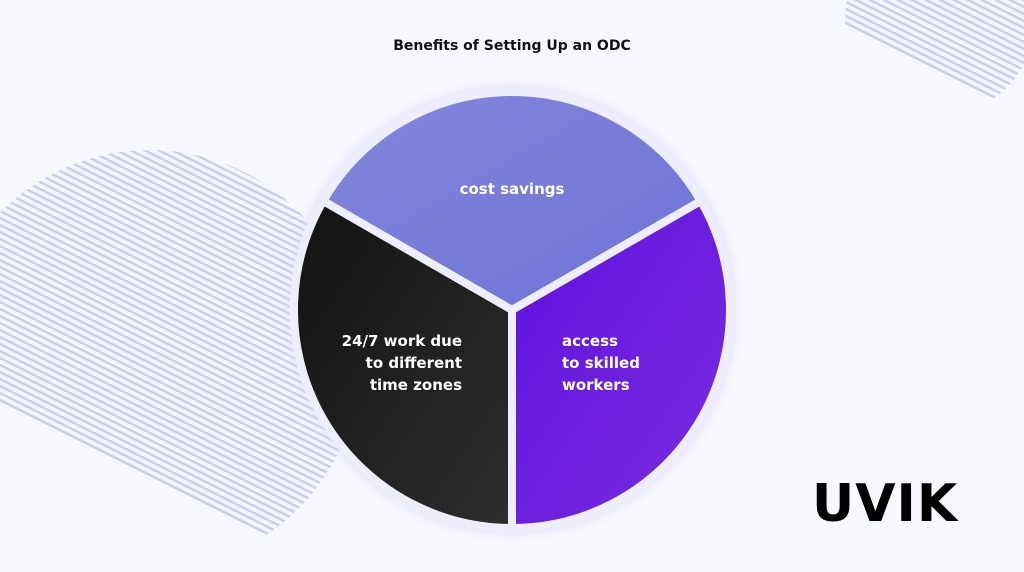 Image resolution: width=1024 pixels, height=572 pixels. Describe the element at coordinates (596, 385) in the screenshot. I see `label-line: workers` at that location.